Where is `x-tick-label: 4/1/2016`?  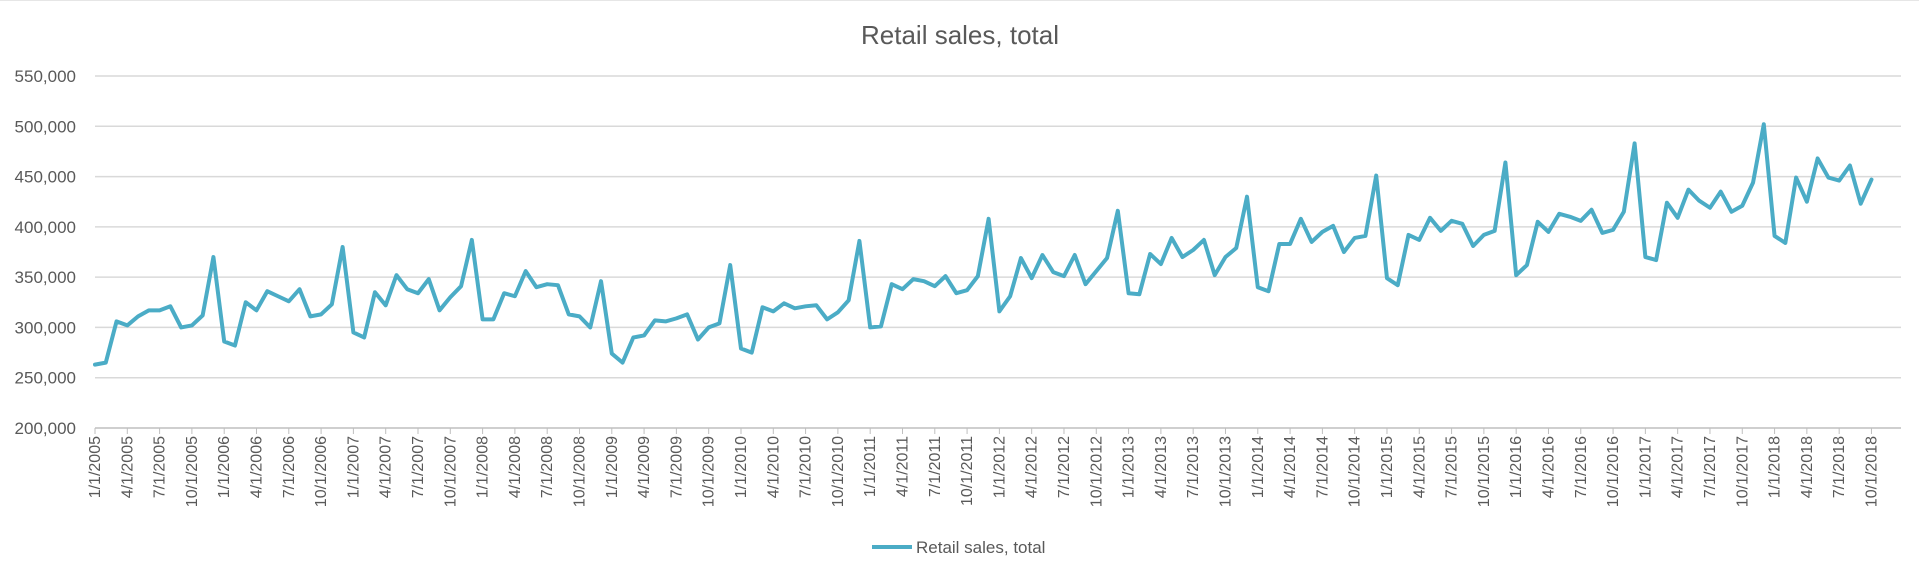
x-tick-label: 4/1/2016 is located at coordinates (1548, 467).